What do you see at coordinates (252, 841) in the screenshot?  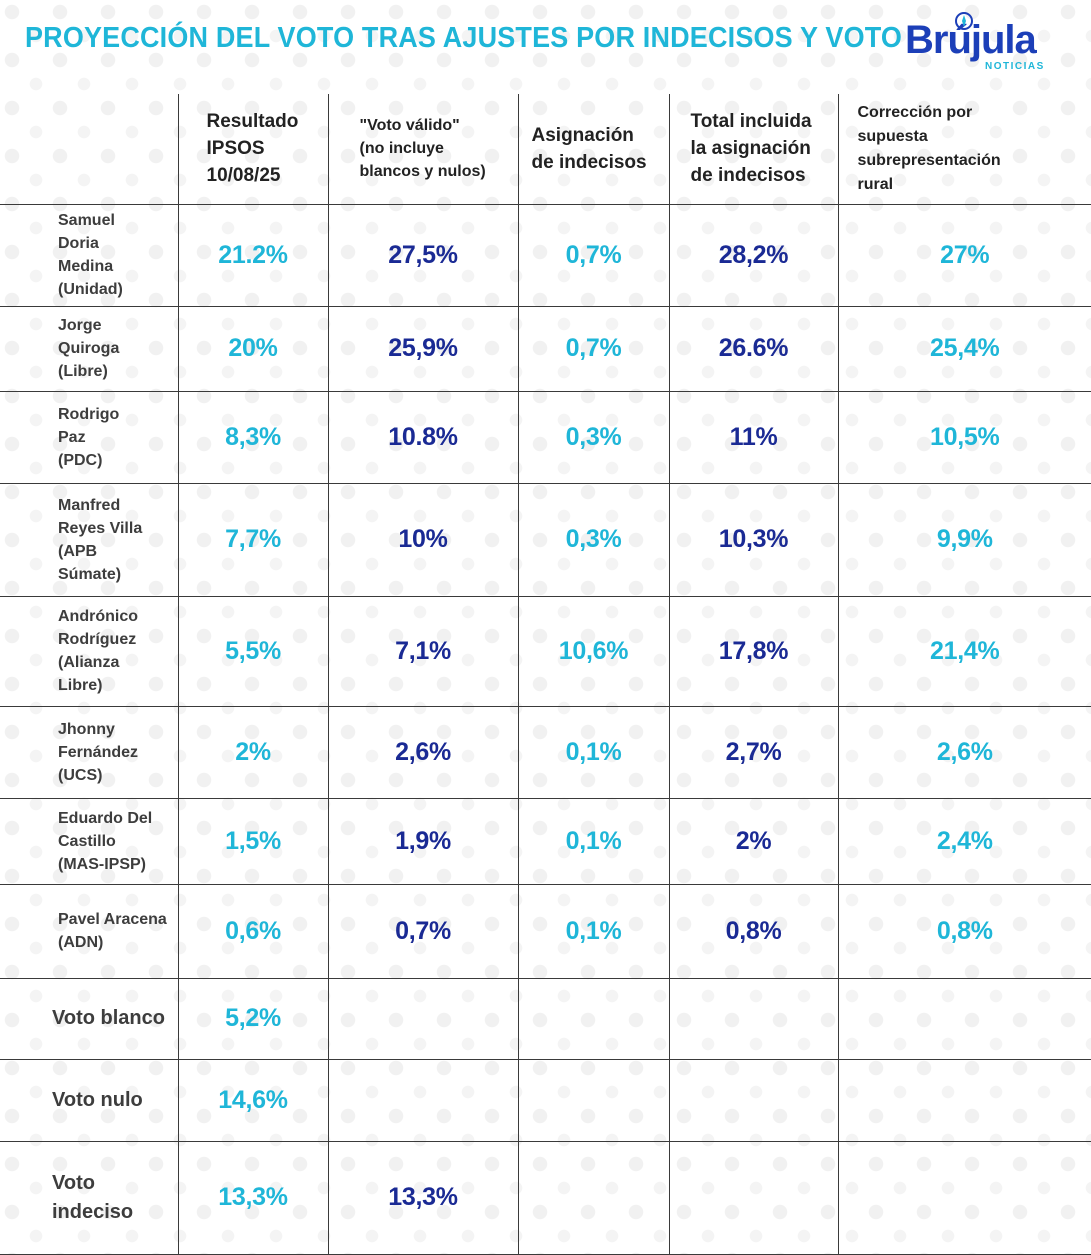 I see `value-cell: 1,5%` at bounding box center [252, 841].